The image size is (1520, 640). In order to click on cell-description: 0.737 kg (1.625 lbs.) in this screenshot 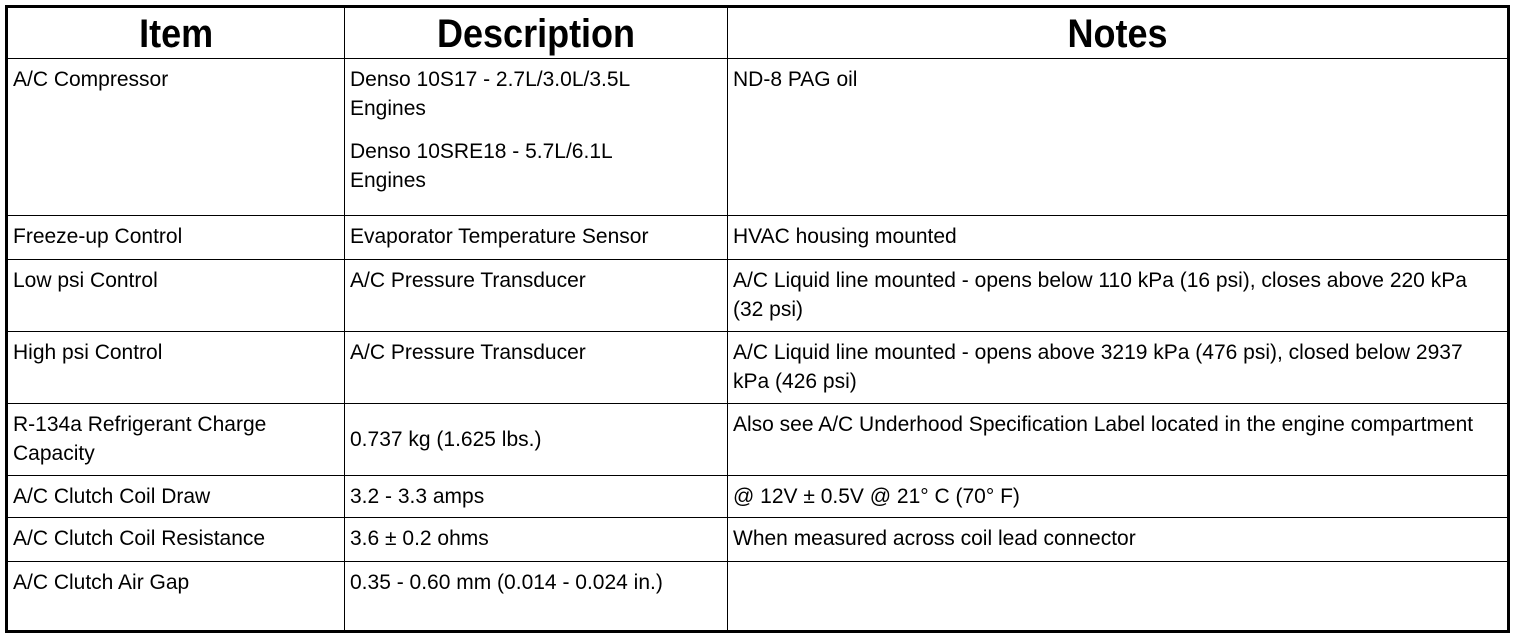, I will do `click(536, 439)`.